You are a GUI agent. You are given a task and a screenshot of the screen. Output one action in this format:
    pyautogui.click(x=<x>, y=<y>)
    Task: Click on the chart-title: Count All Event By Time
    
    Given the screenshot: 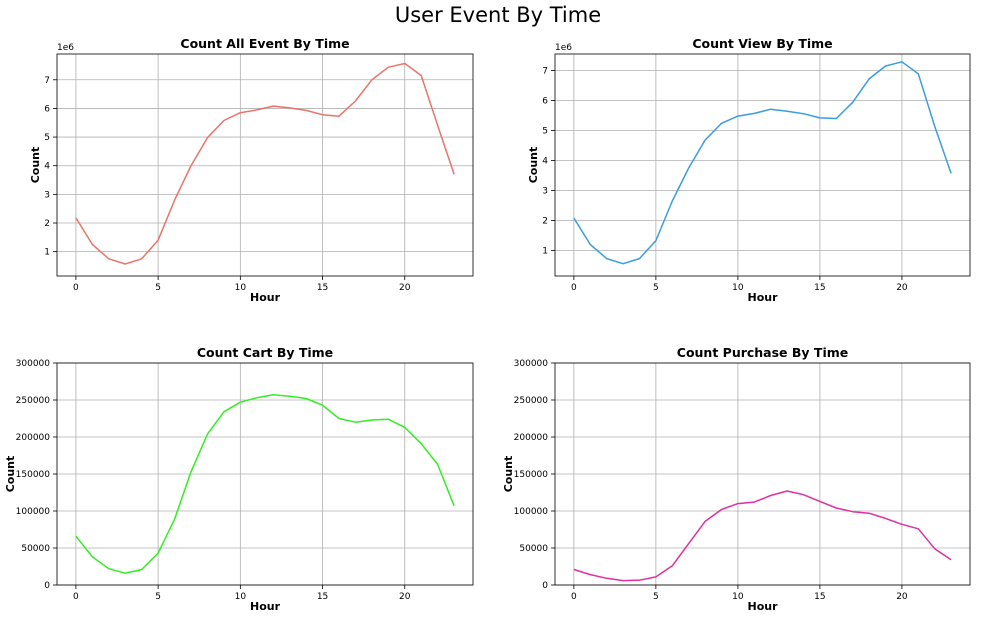 What is the action you would take?
    pyautogui.click(x=264, y=43)
    